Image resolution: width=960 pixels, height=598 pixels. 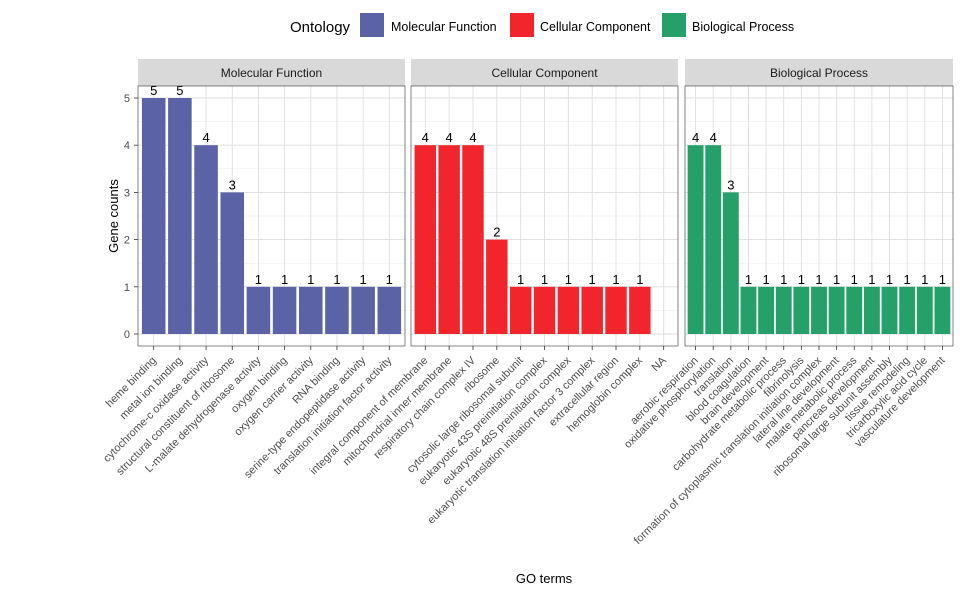 What do you see at coordinates (232, 184) in the screenshot?
I see `bar-label-0-3: 3` at bounding box center [232, 184].